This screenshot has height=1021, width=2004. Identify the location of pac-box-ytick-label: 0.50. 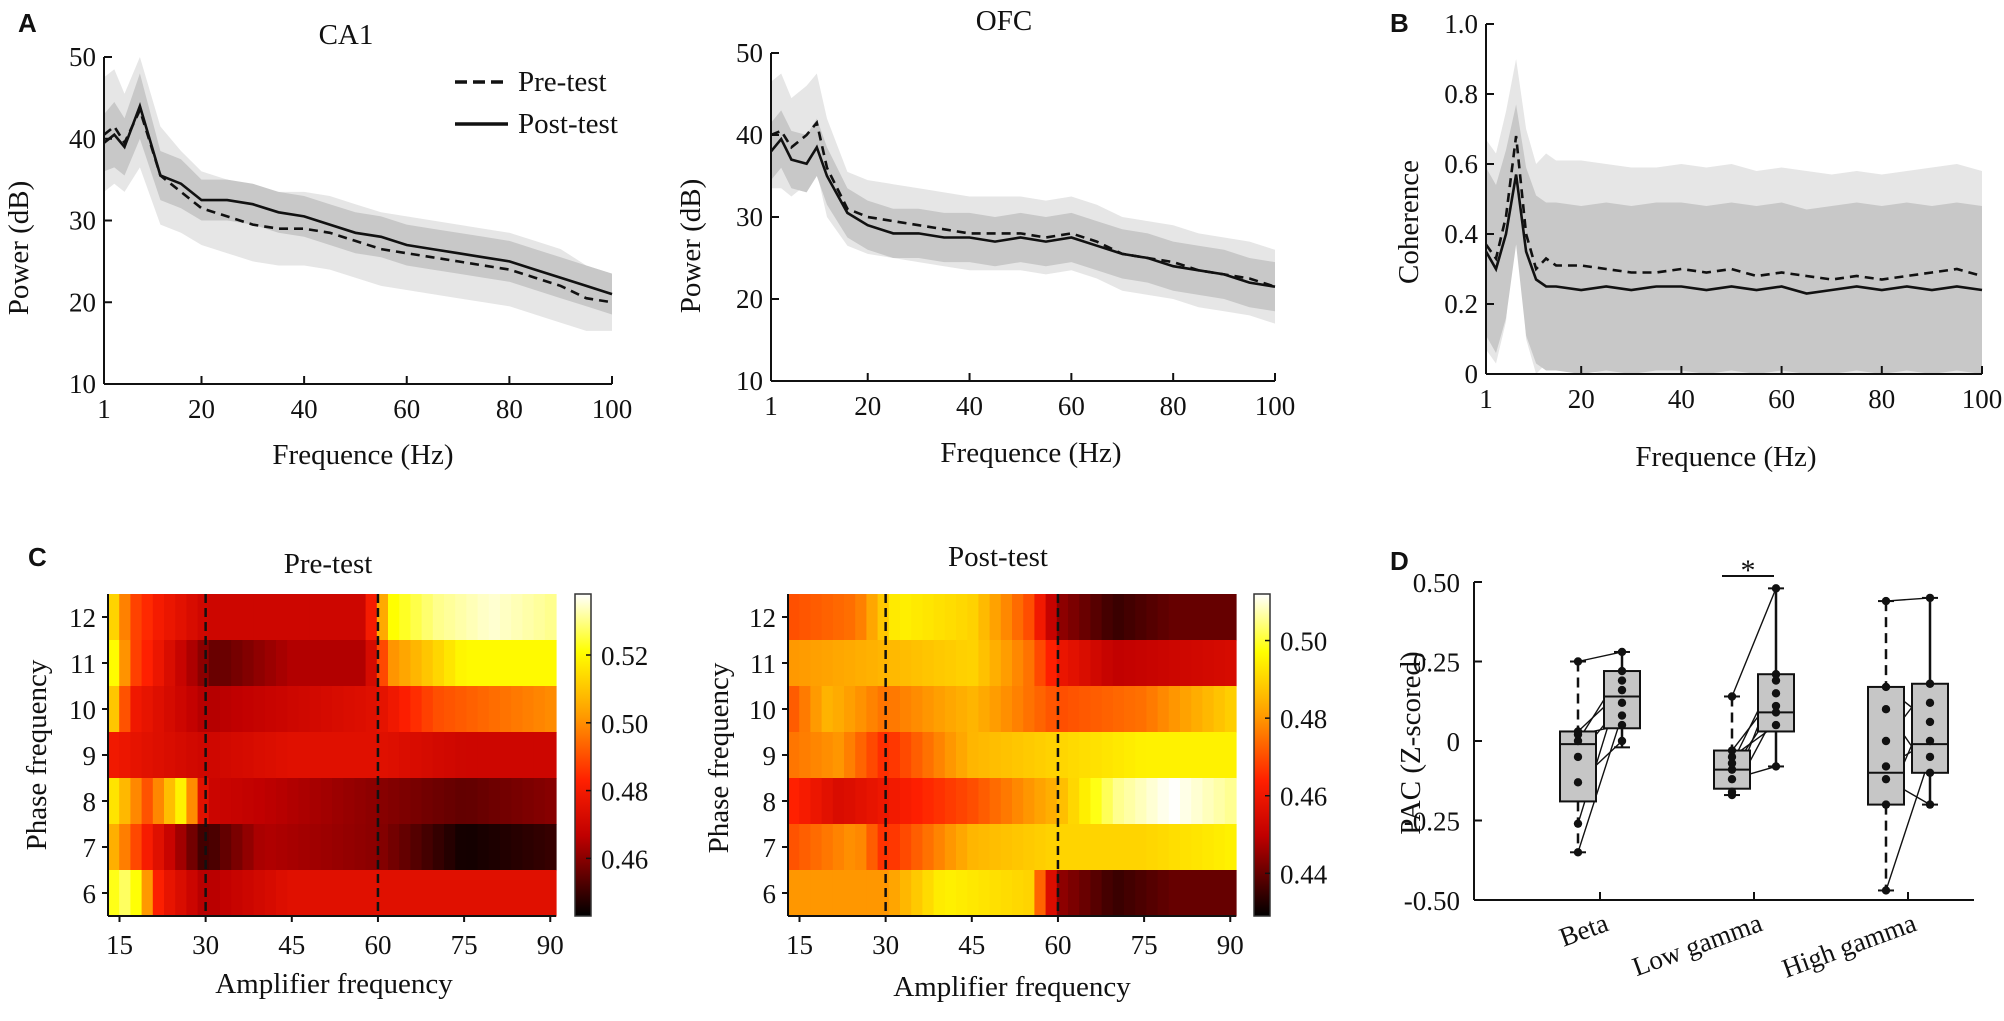
(1436, 583).